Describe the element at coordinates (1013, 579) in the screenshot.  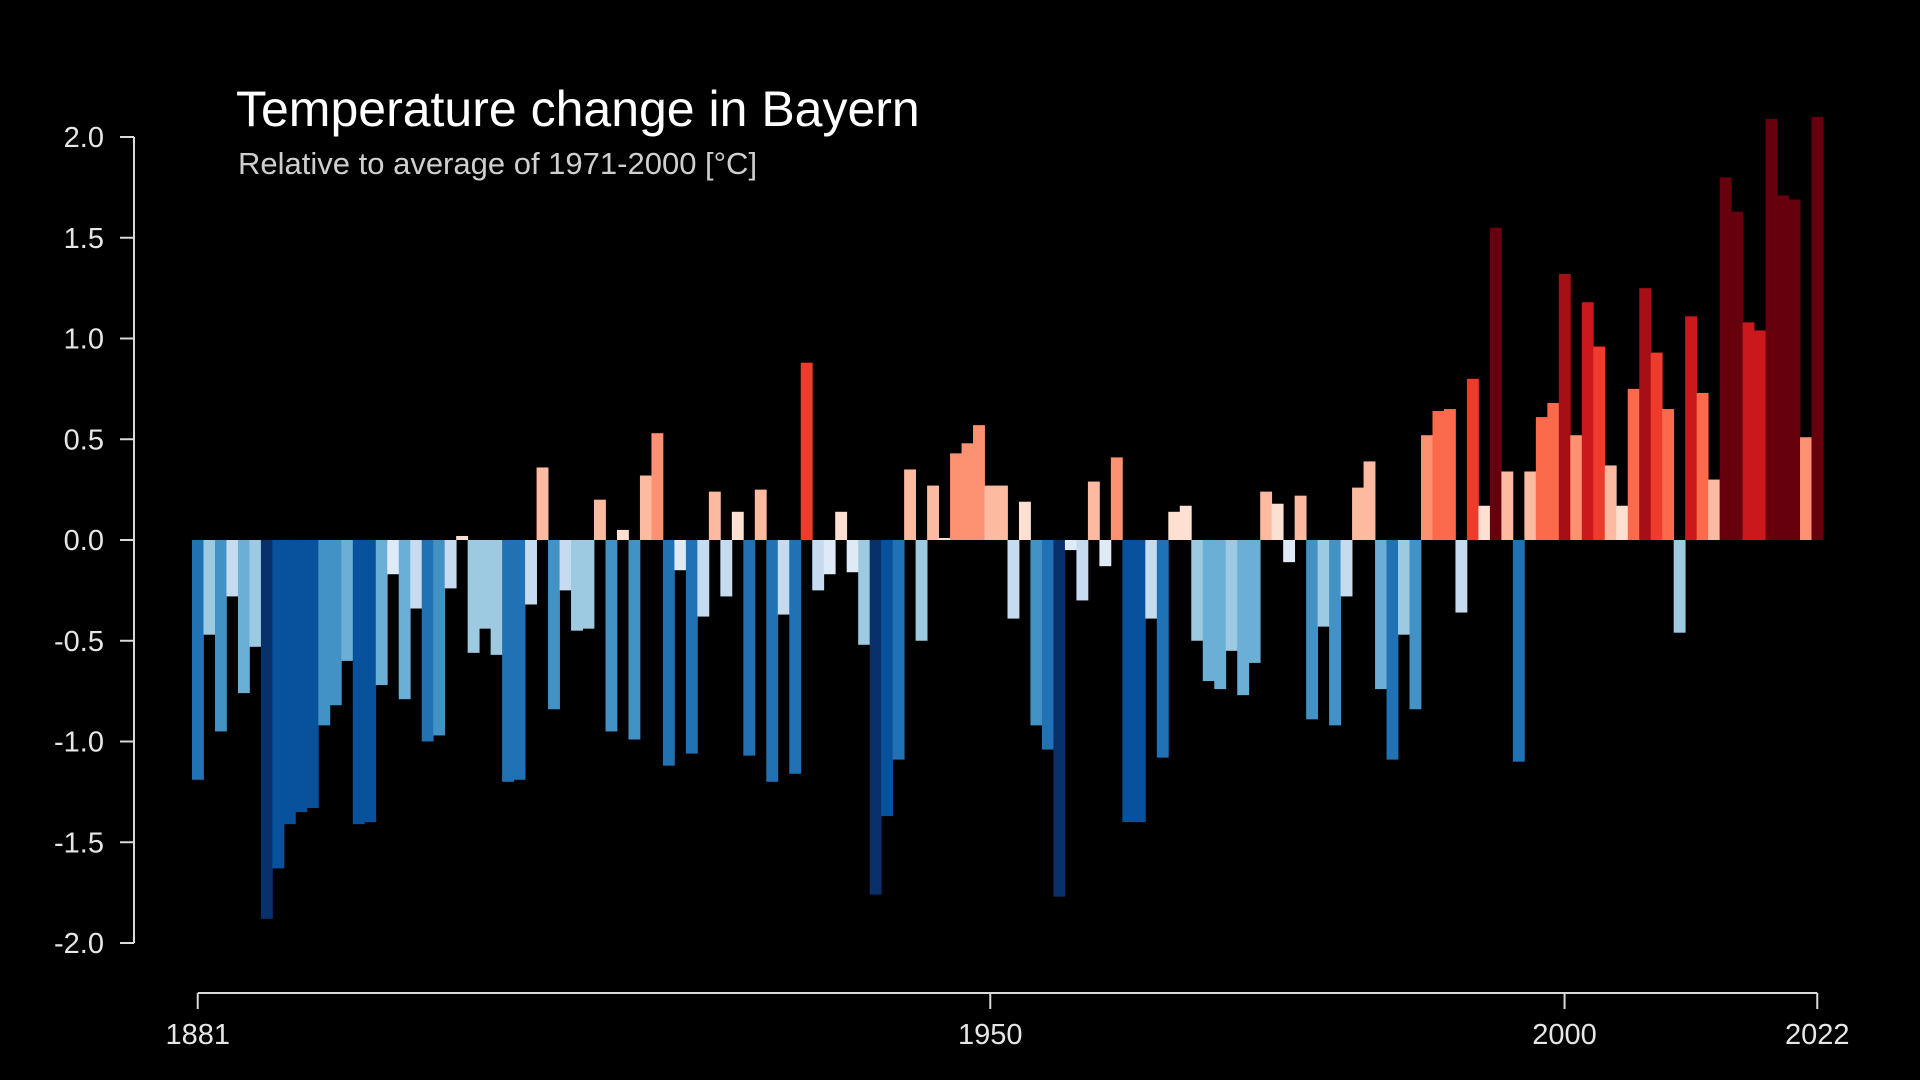
I see `bar-1952` at that location.